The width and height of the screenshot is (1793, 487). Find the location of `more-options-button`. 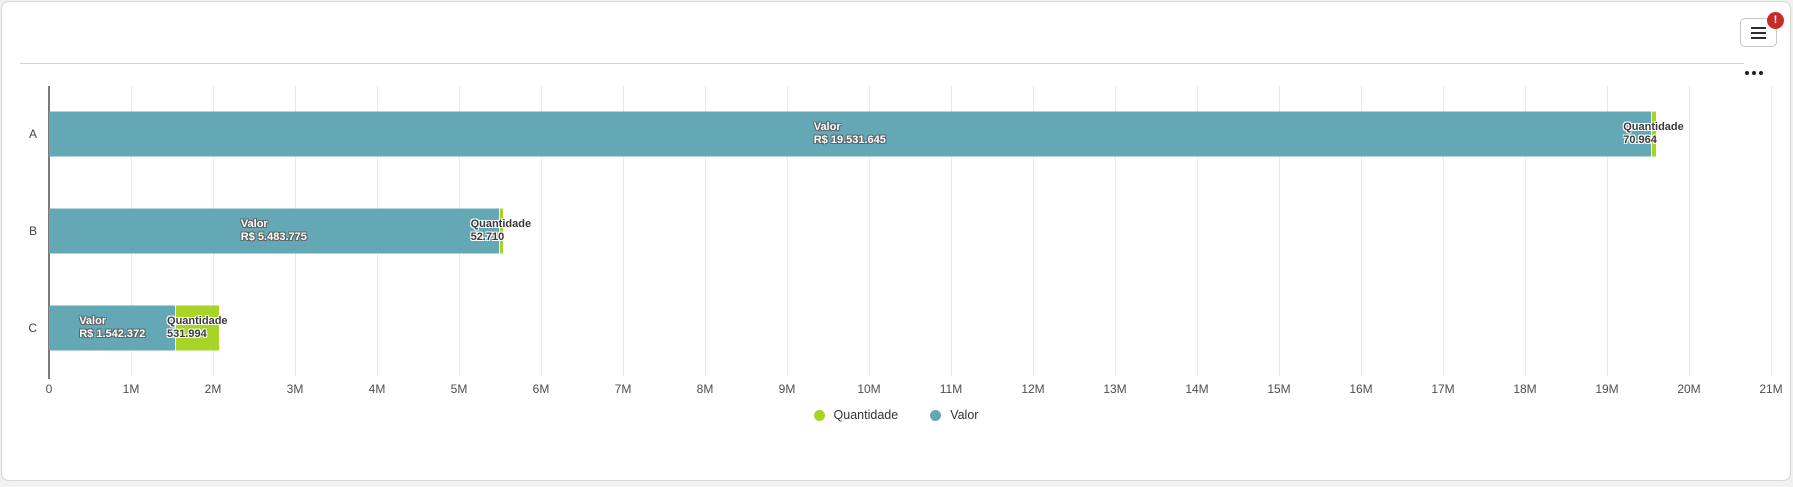

more-options-button is located at coordinates (1754, 73).